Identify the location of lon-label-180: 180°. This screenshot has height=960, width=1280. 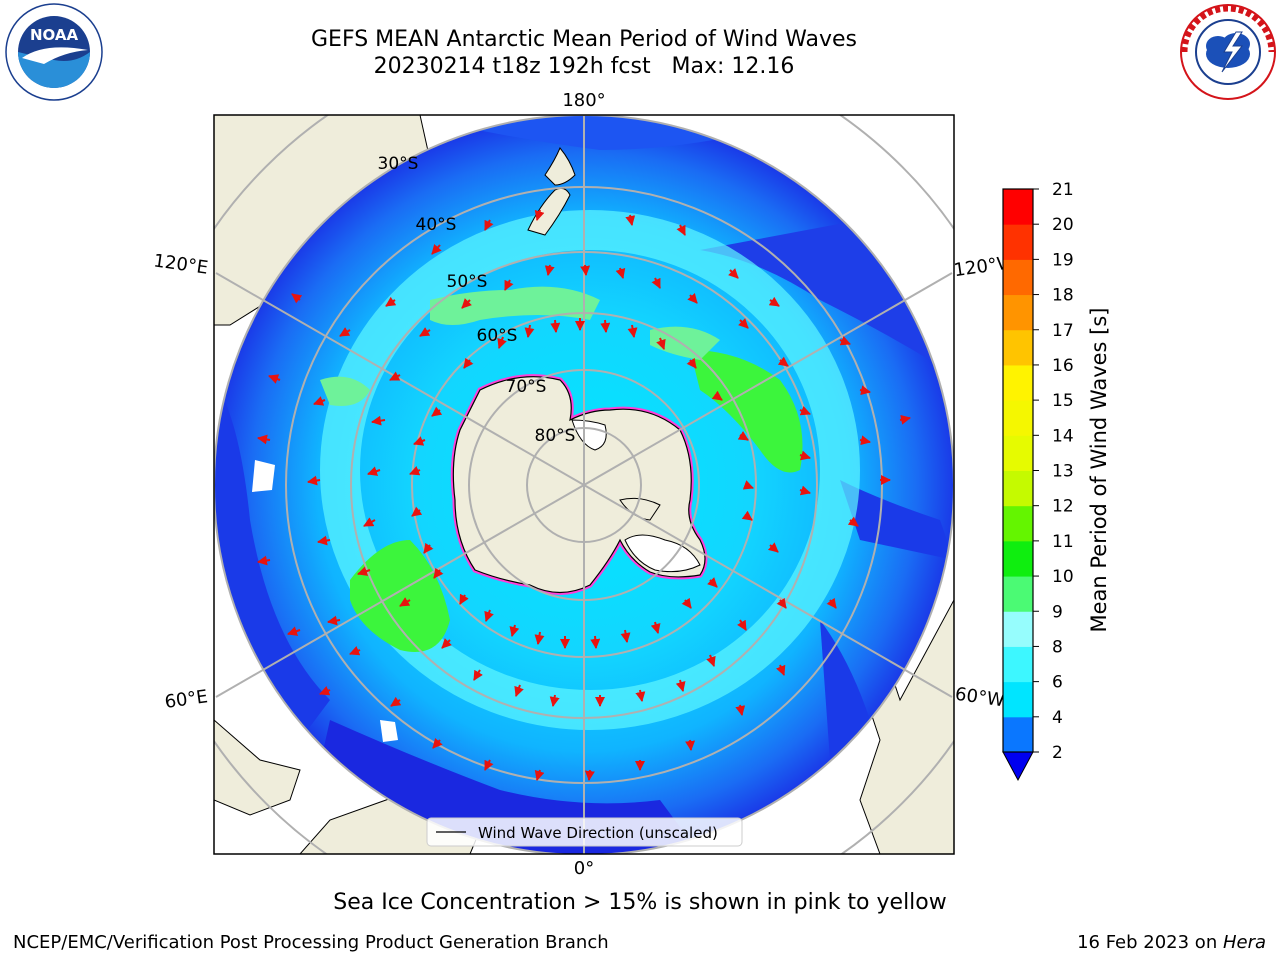
(583, 100).